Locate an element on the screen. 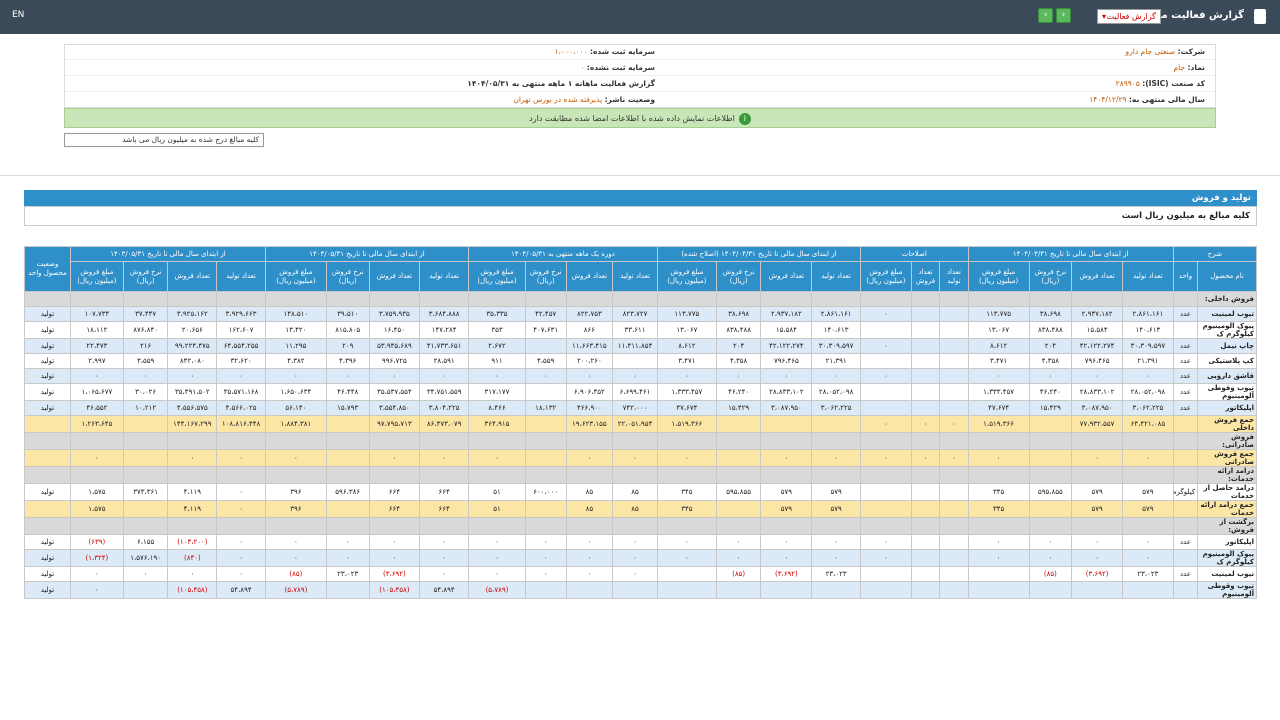 Image resolution: width=1280 pixels, height=720 pixels. next-button: › is located at coordinates (1063, 15).